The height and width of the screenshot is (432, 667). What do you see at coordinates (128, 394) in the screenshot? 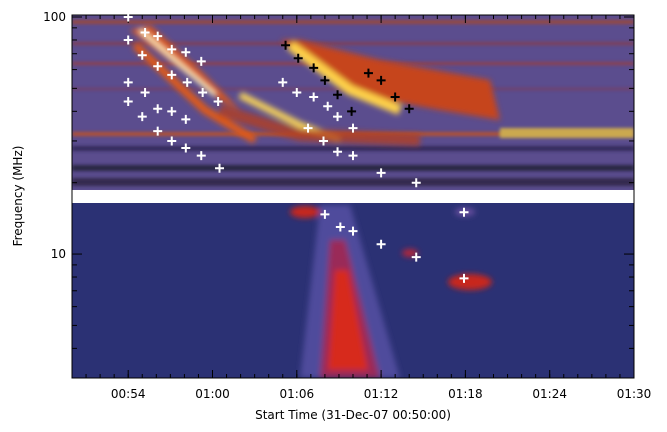
I see `x-tick-label: 00:54` at bounding box center [128, 394].